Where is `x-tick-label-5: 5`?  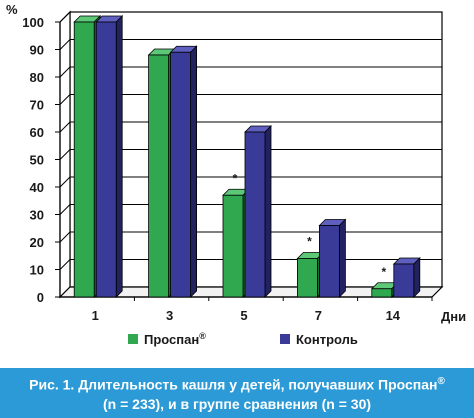 x-tick-label-5: 5 is located at coordinates (243, 315).